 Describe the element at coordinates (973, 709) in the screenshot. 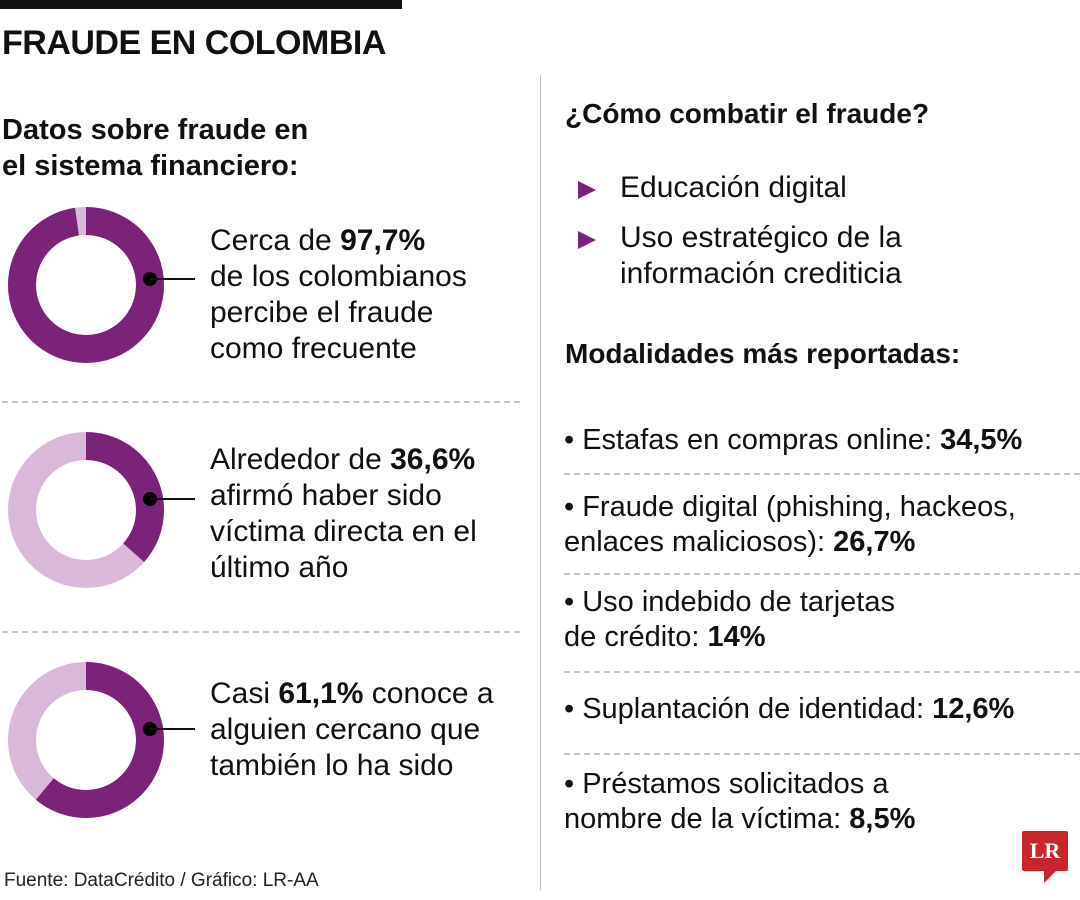

I see `mode-value: 12,6%` at that location.